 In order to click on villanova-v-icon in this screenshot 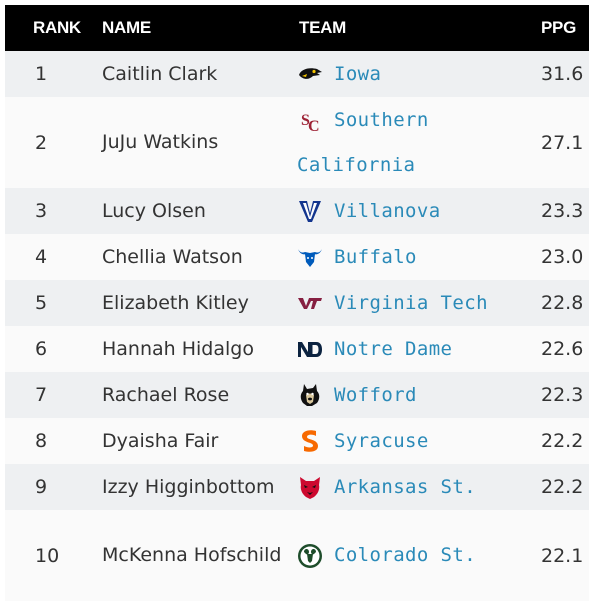, I will do `click(310, 211)`.